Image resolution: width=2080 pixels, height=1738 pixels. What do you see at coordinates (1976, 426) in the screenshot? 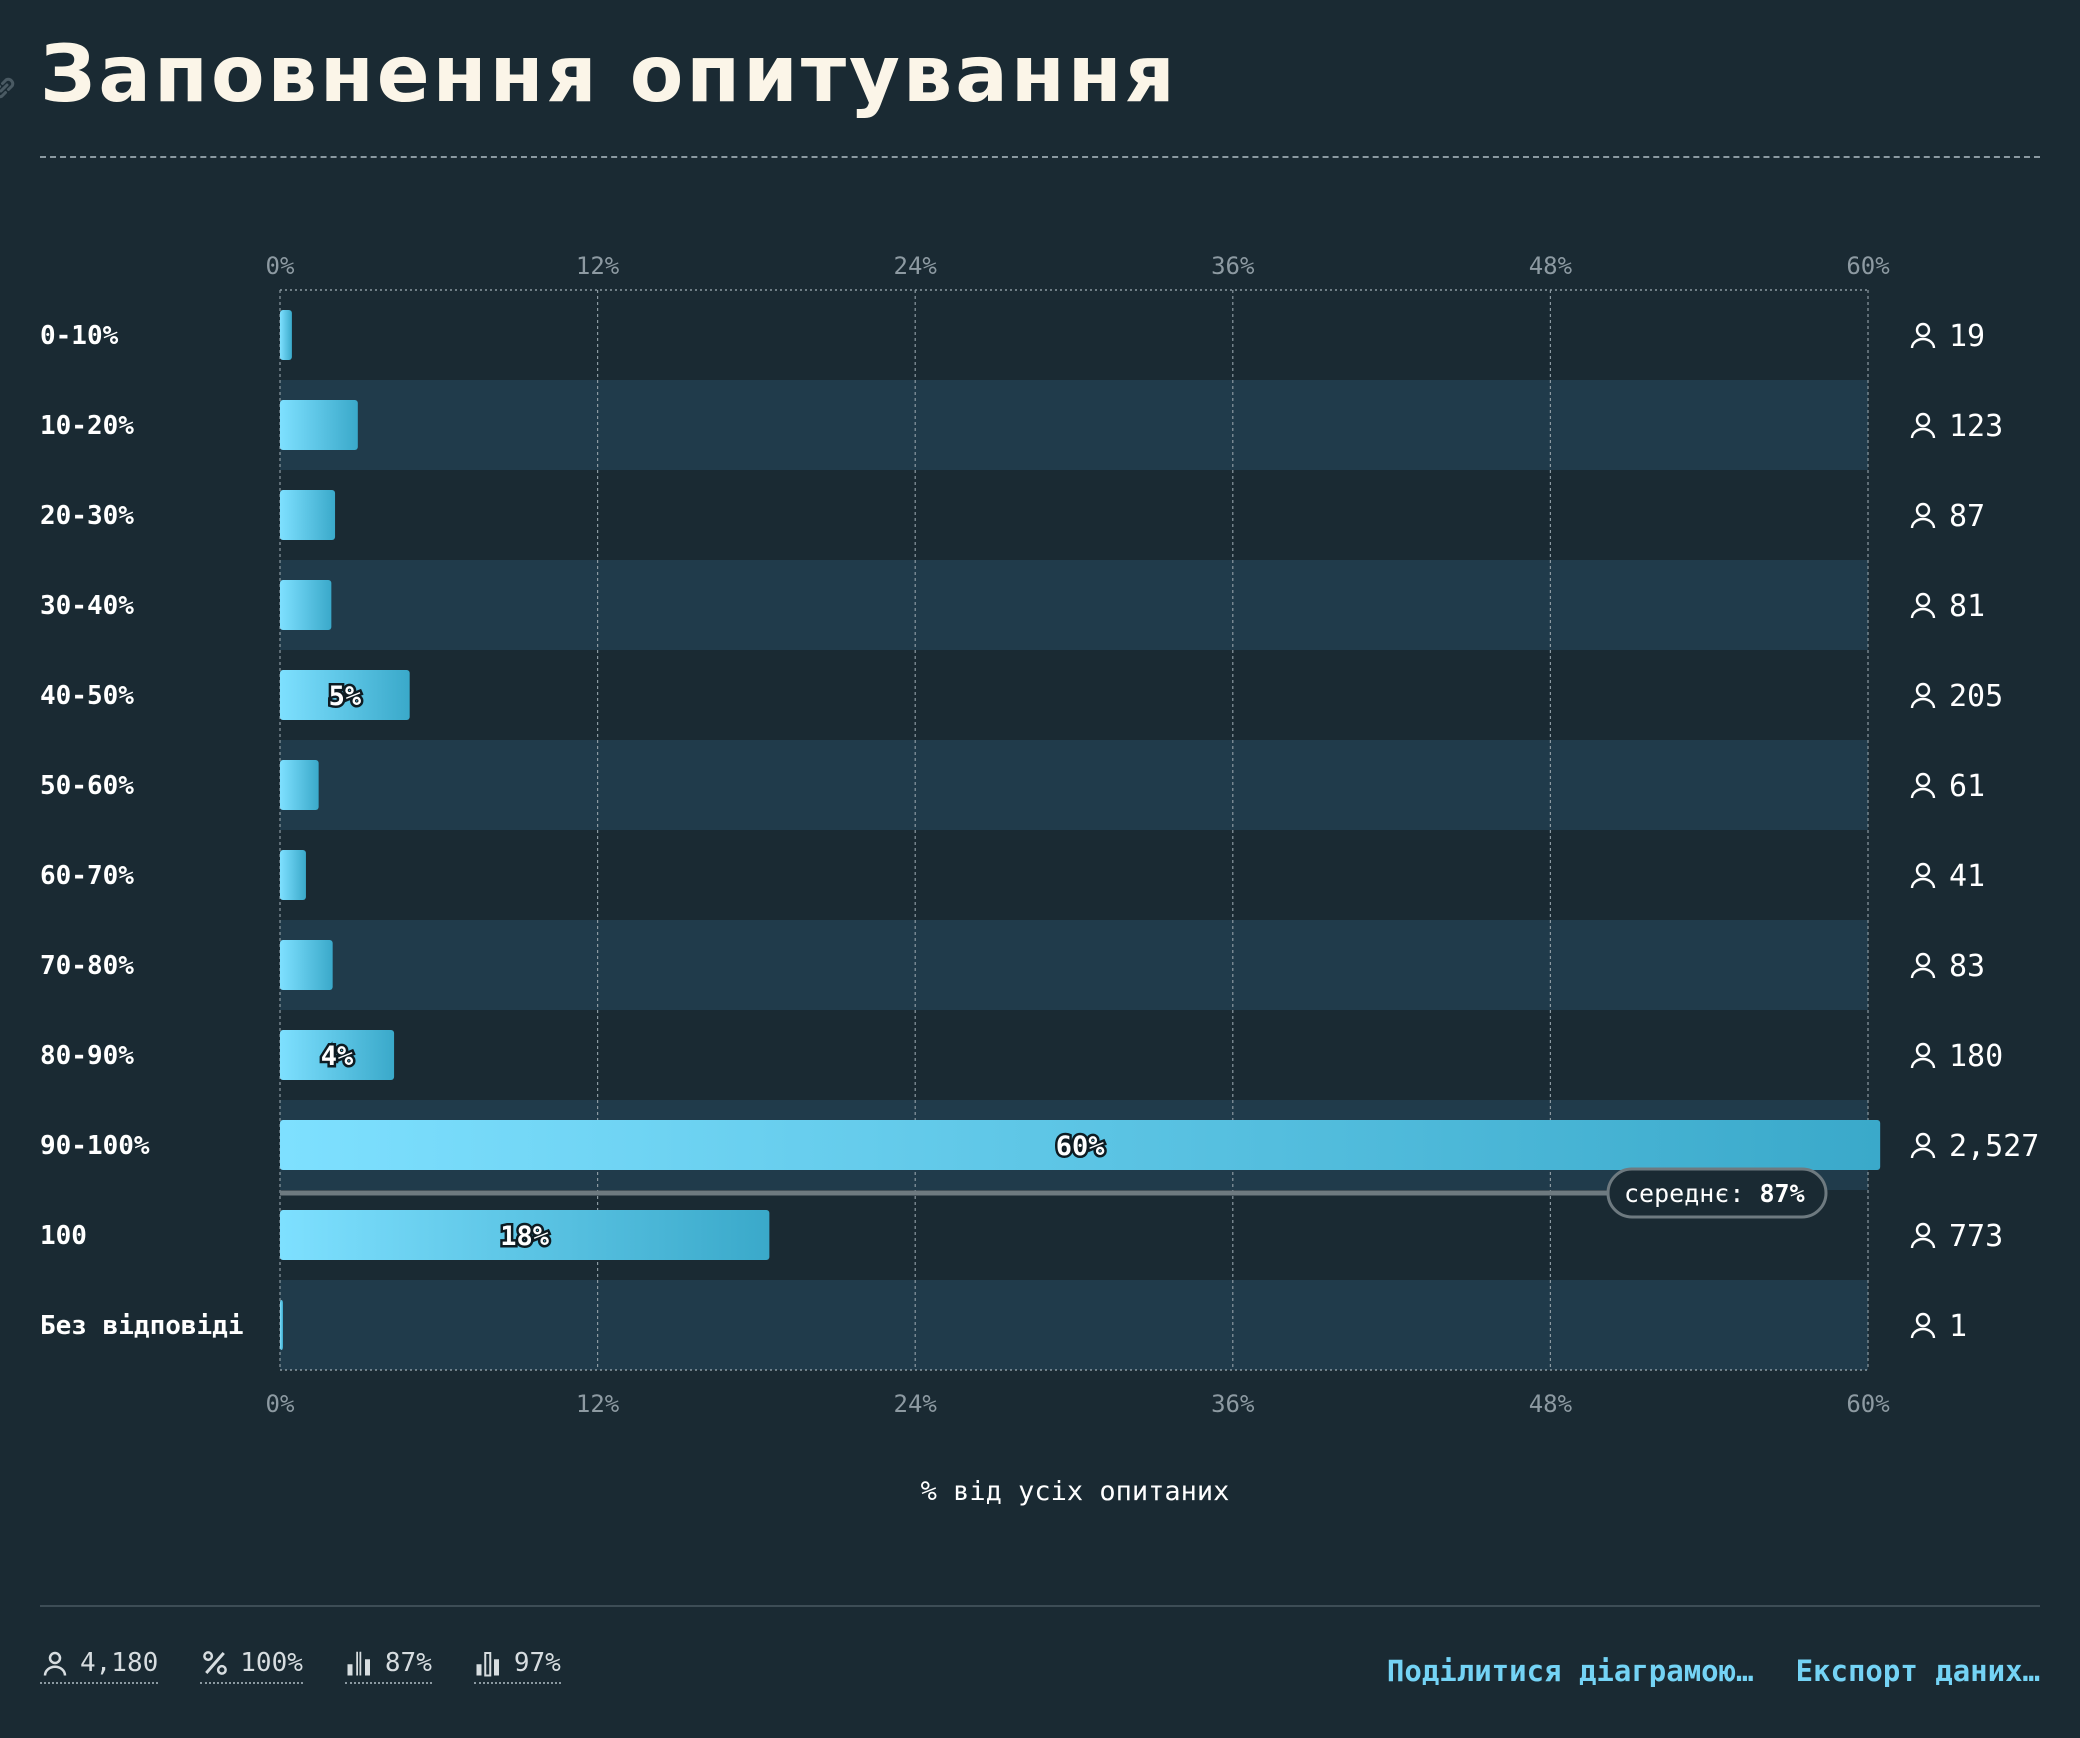
I see `respondent-count: 123` at bounding box center [1976, 426].